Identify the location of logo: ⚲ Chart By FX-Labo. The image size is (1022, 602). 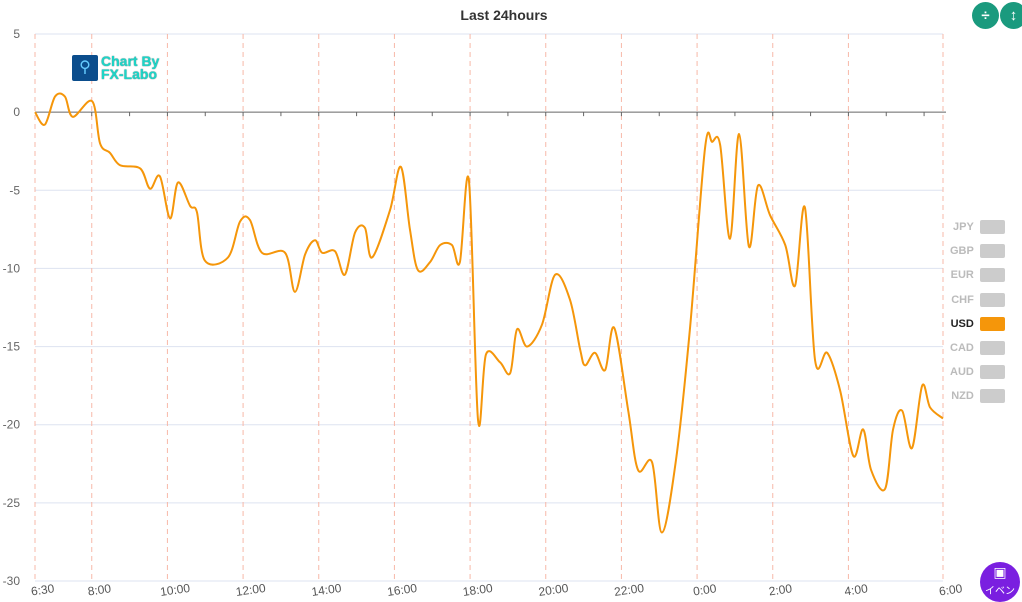
(116, 67).